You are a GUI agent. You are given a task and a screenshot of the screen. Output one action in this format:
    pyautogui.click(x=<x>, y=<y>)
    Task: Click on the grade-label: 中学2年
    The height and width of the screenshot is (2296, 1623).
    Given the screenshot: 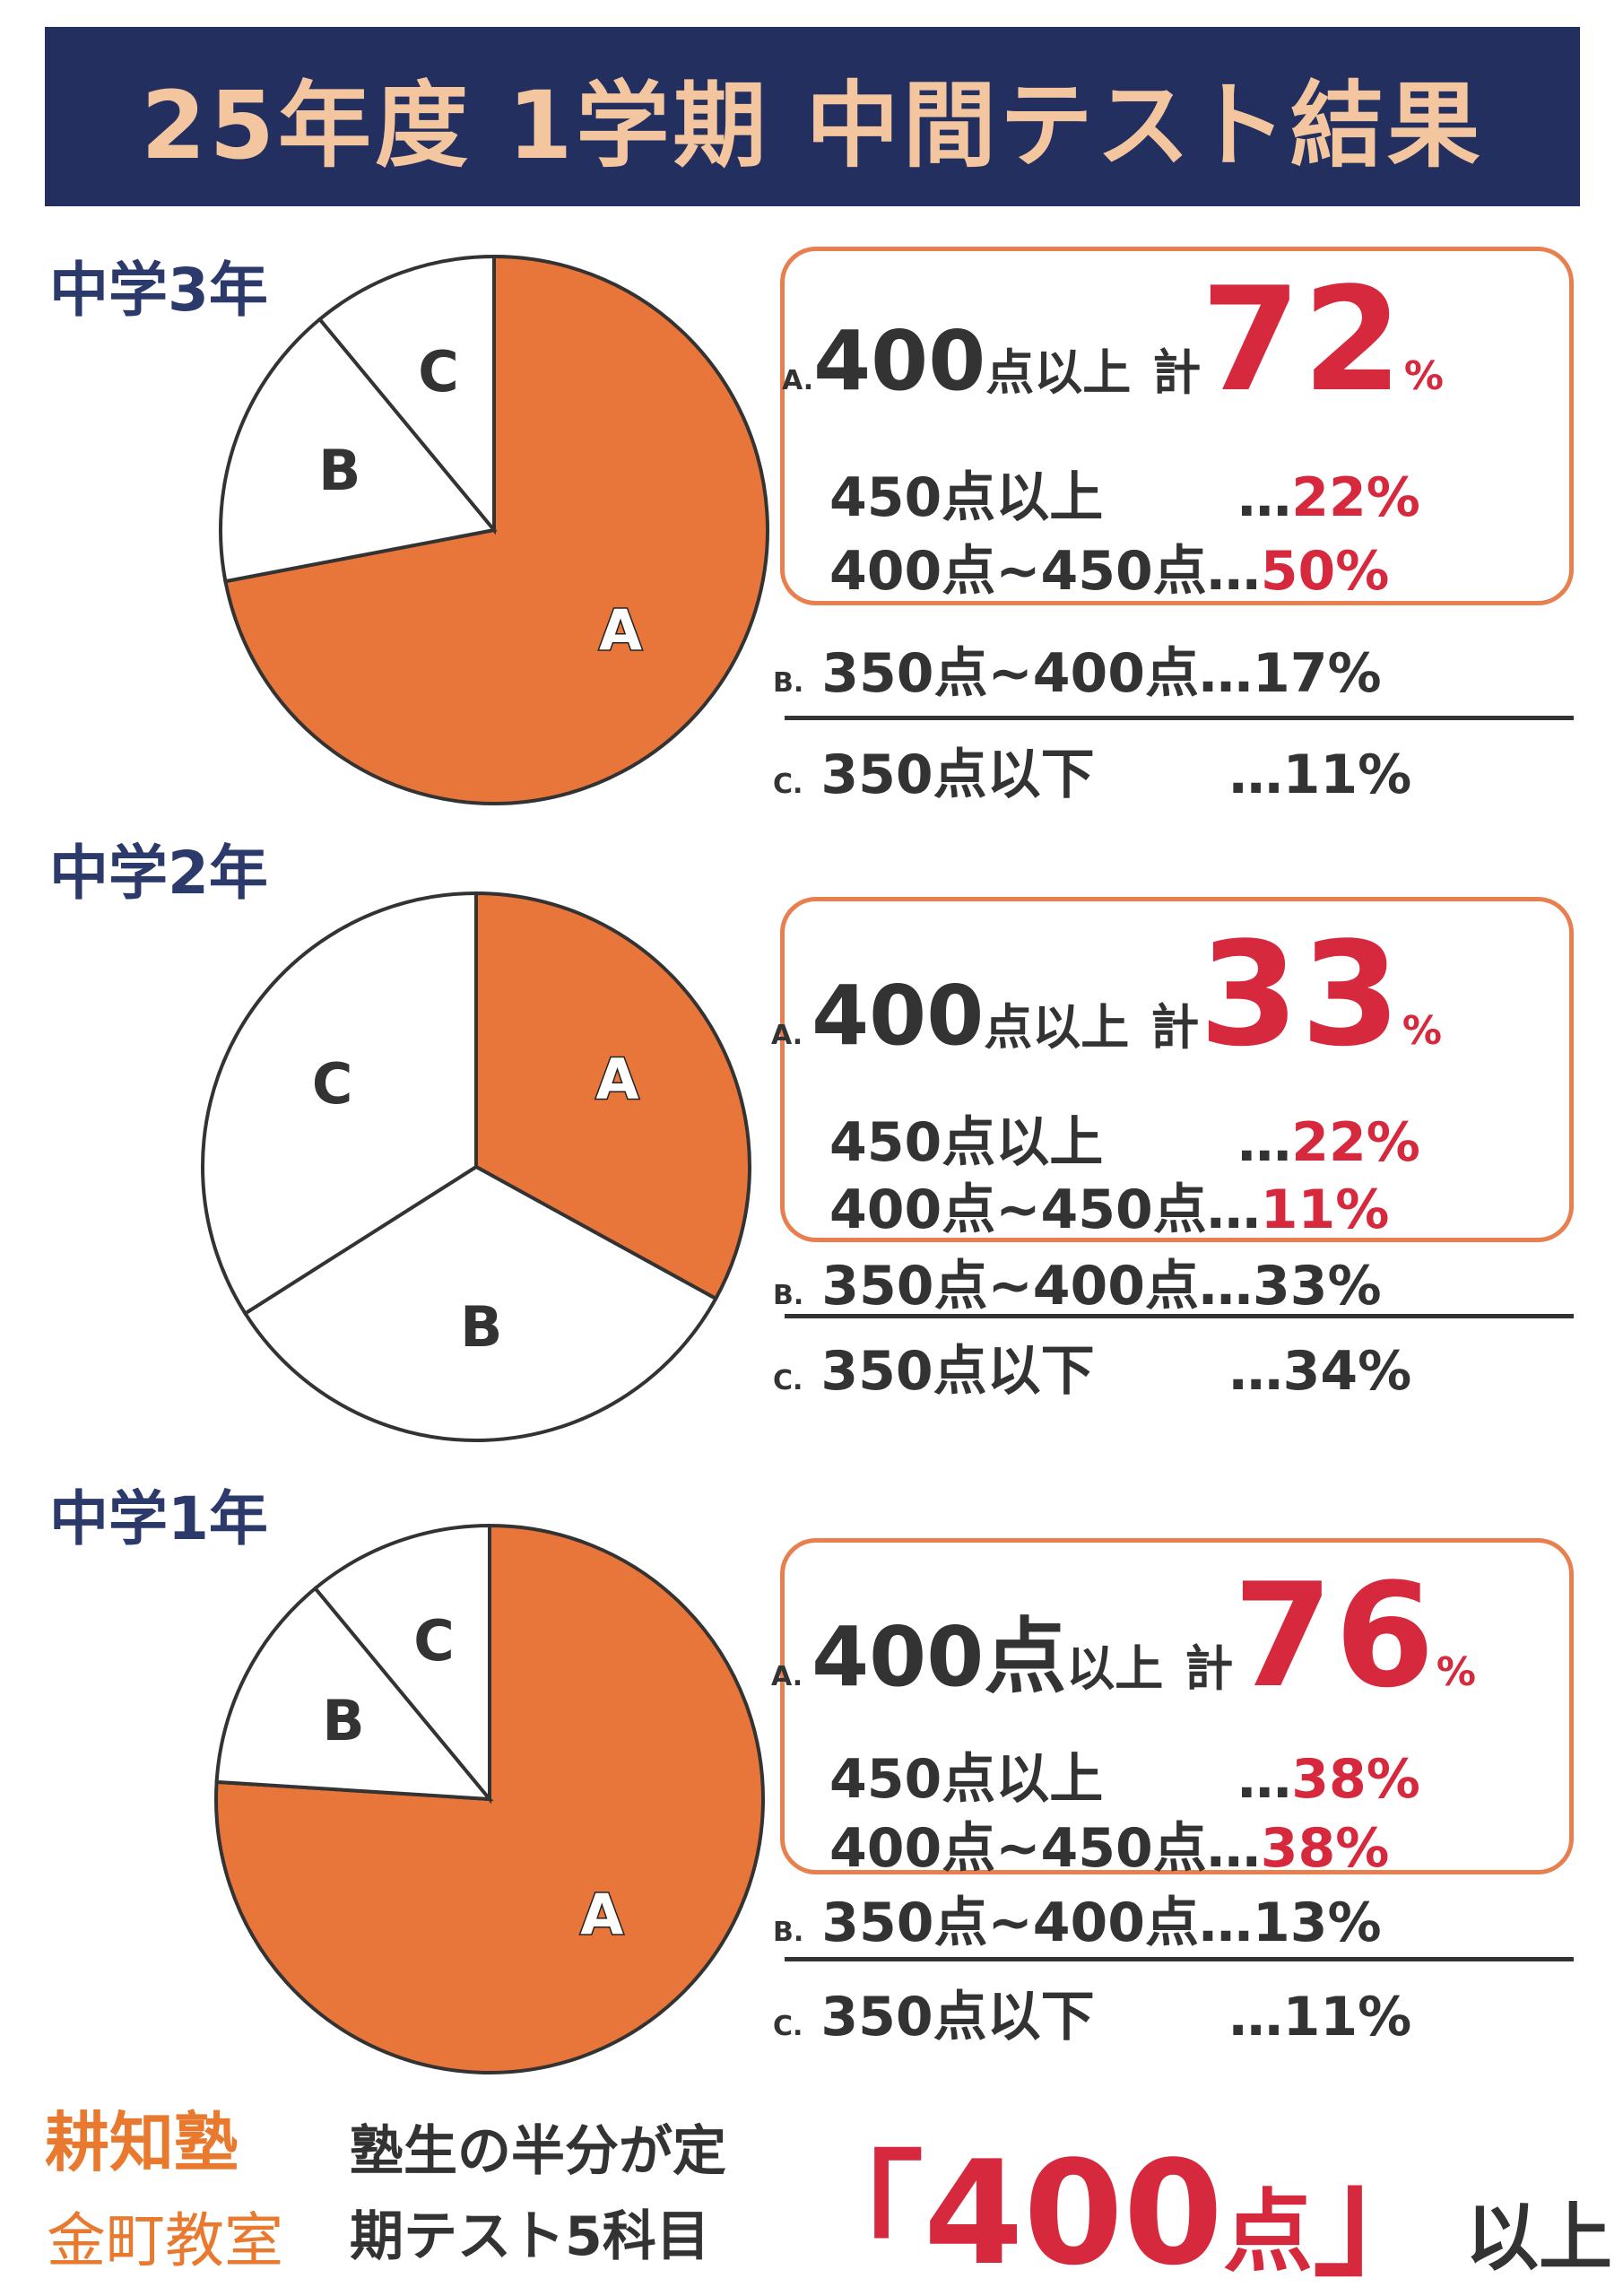 What is the action you would take?
    pyautogui.click(x=158, y=873)
    